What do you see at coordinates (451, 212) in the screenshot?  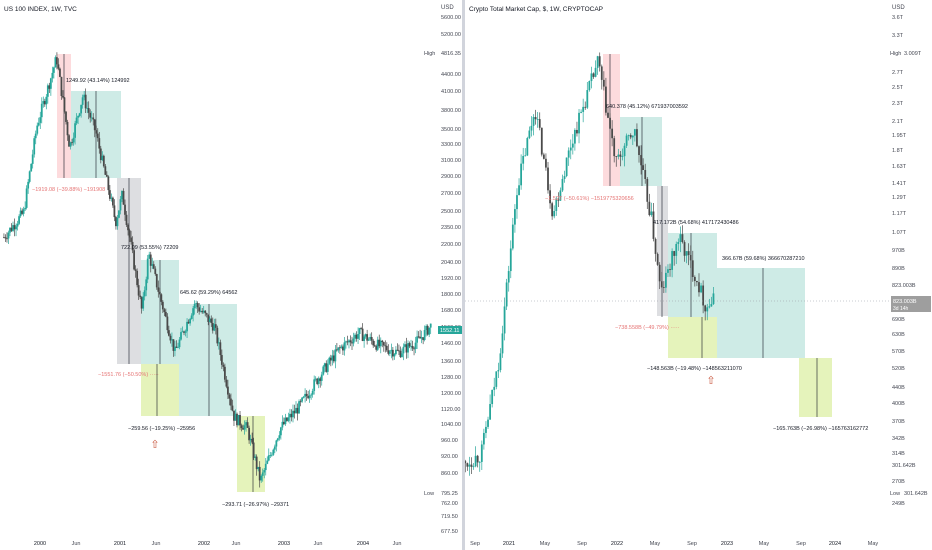 I see `y-tick-label: 2500.00` at bounding box center [451, 212].